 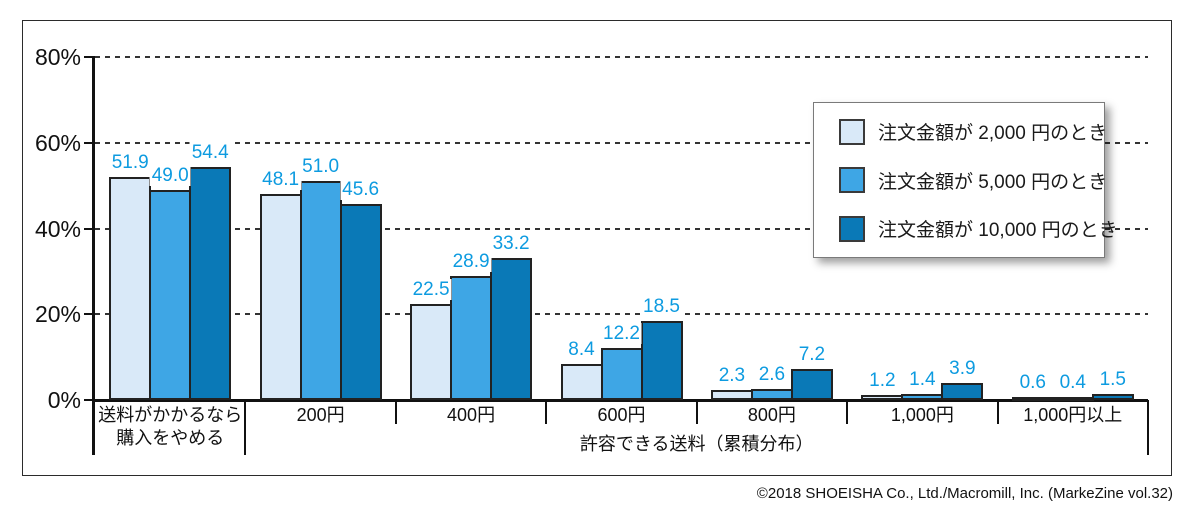 What do you see at coordinates (281, 179) in the screenshot?
I see `bar-value-label: 48.1` at bounding box center [281, 179].